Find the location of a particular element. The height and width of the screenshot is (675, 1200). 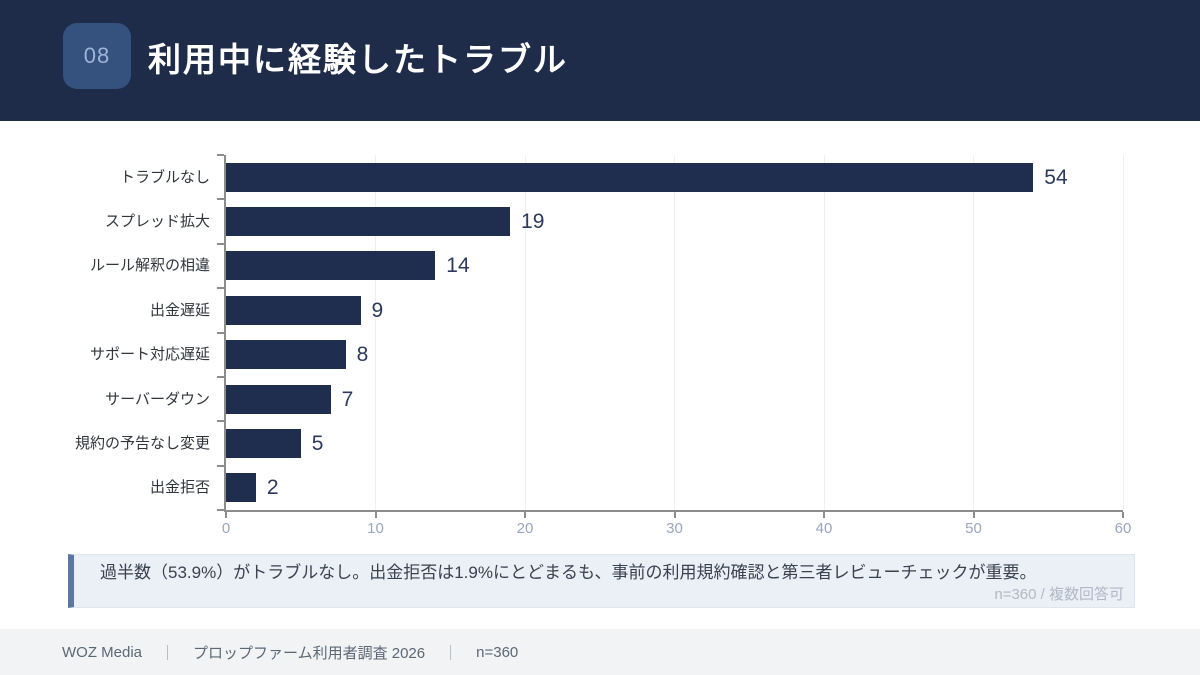

footer-survey: プロップファーム利用者調査 2026 is located at coordinates (309, 653).